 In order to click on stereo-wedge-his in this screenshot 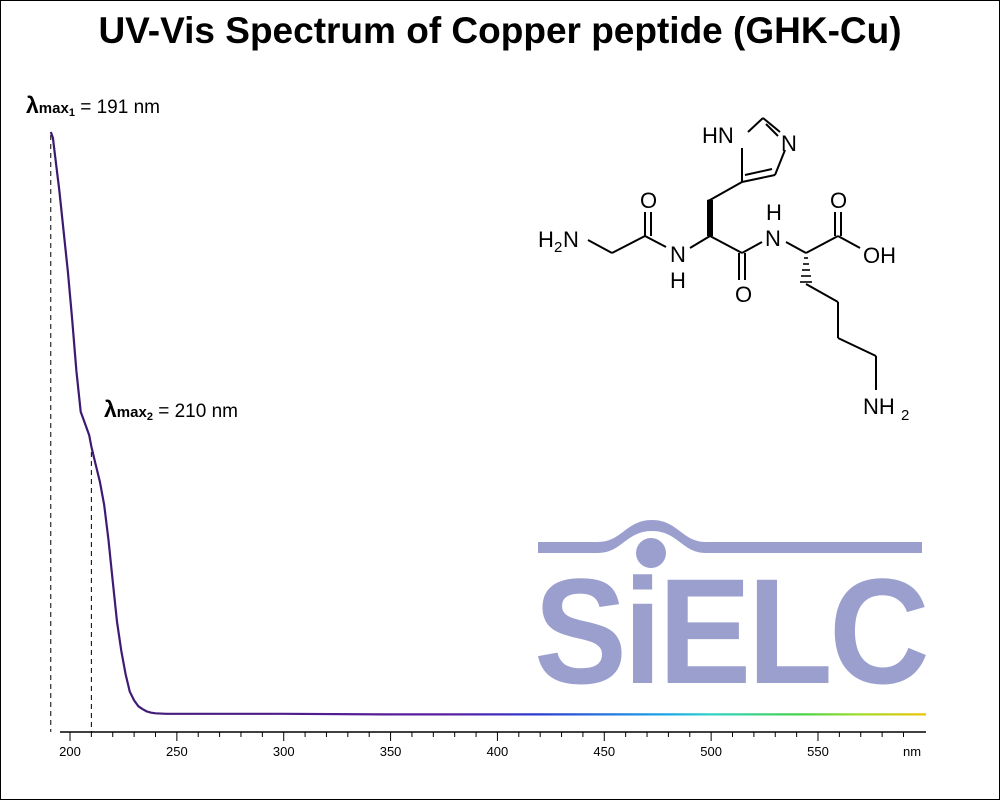, I will do `click(710, 217)`.